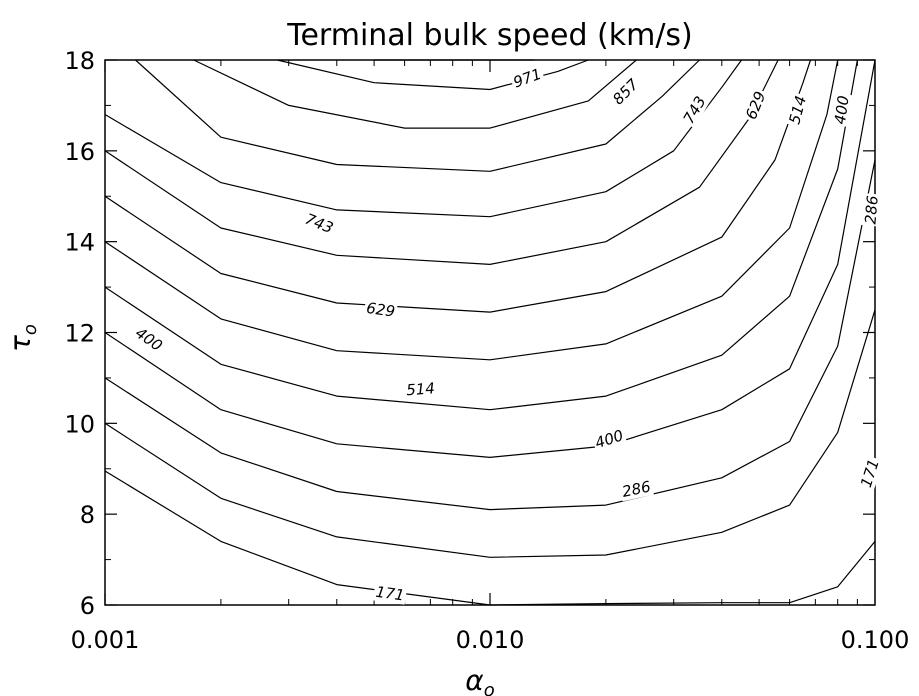  What do you see at coordinates (490, 640) in the screenshot?
I see `x-tick-label: 0.010` at bounding box center [490, 640].